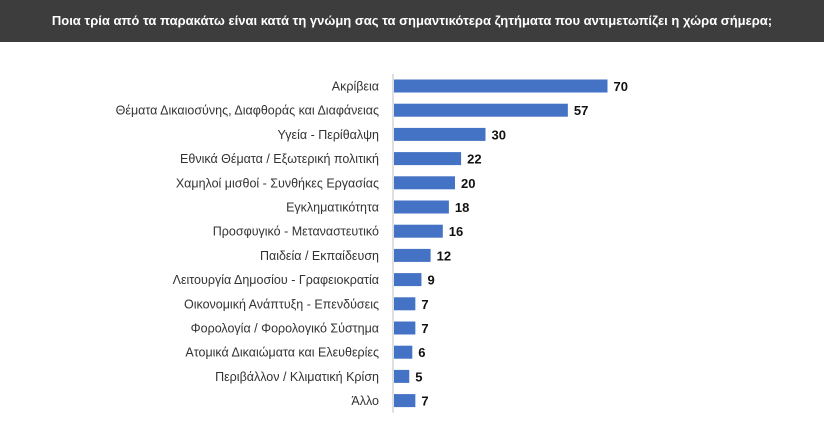  What do you see at coordinates (456, 231) in the screenshot?
I see `value-label: 16` at bounding box center [456, 231].